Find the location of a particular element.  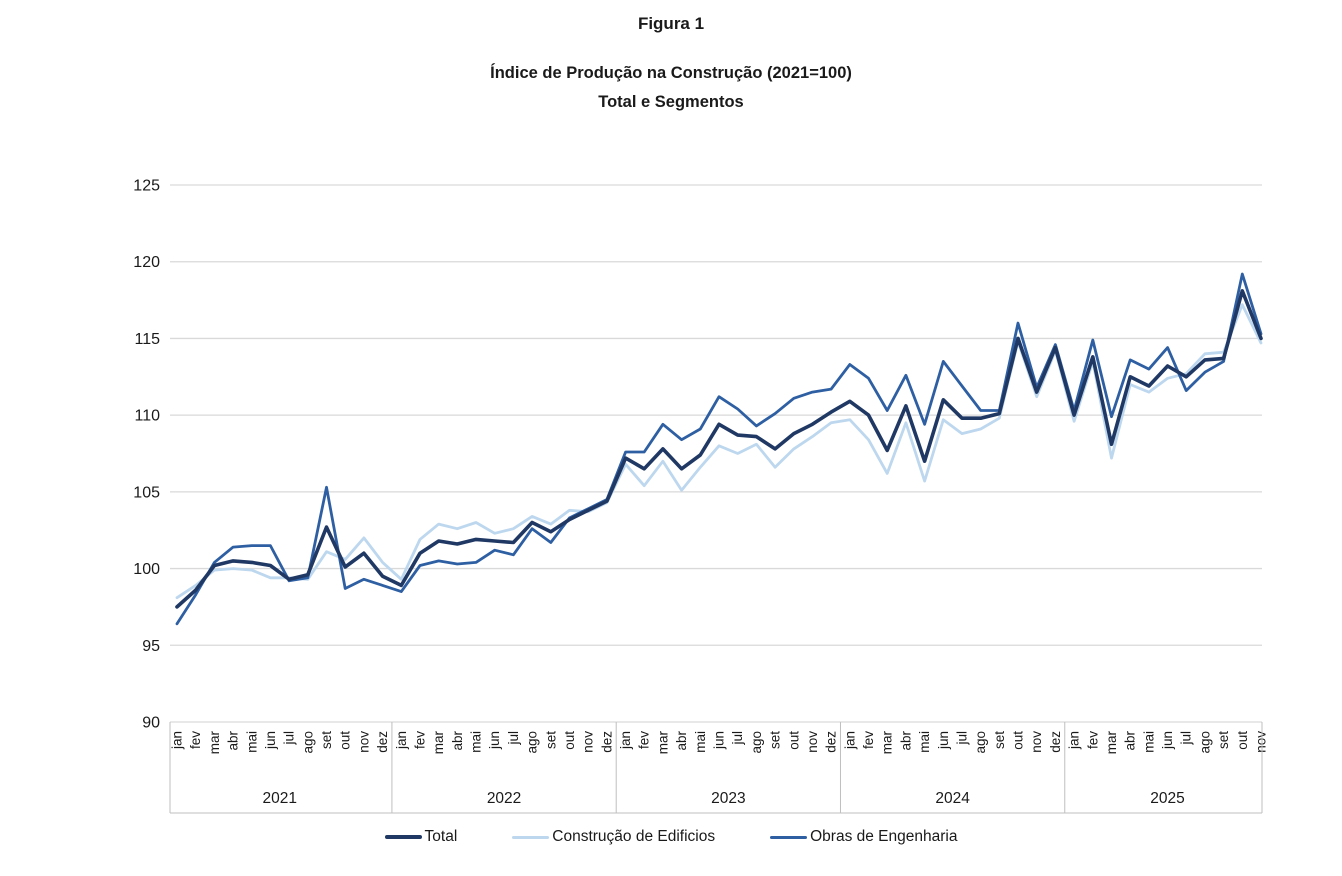

legend-label: Total is located at coordinates (441, 836).